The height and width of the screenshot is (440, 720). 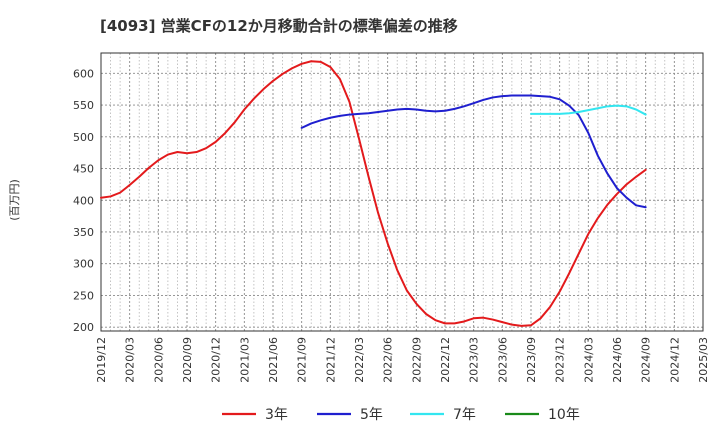 I want to click on x-tick-label: 2022/09, so click(x=416, y=360).